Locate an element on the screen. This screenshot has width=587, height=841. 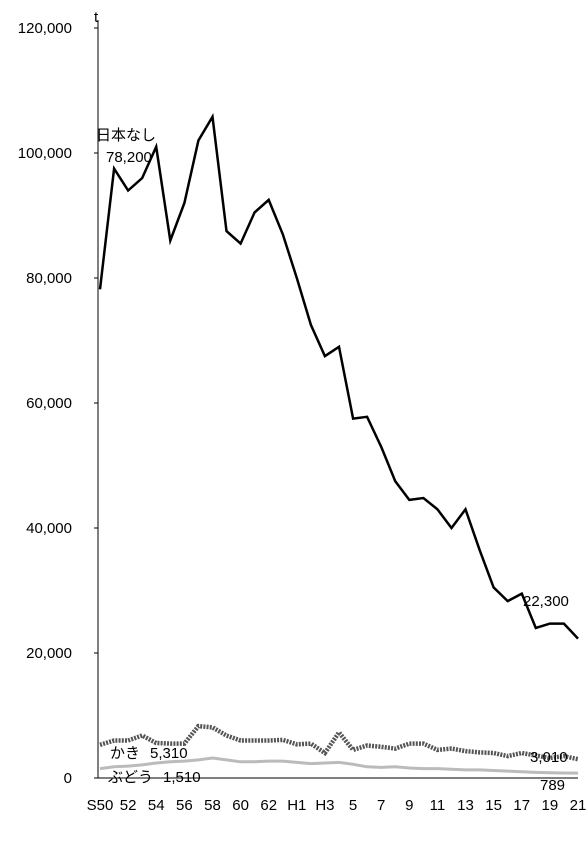
y-axis-unit: t is located at coordinates (96, 17).